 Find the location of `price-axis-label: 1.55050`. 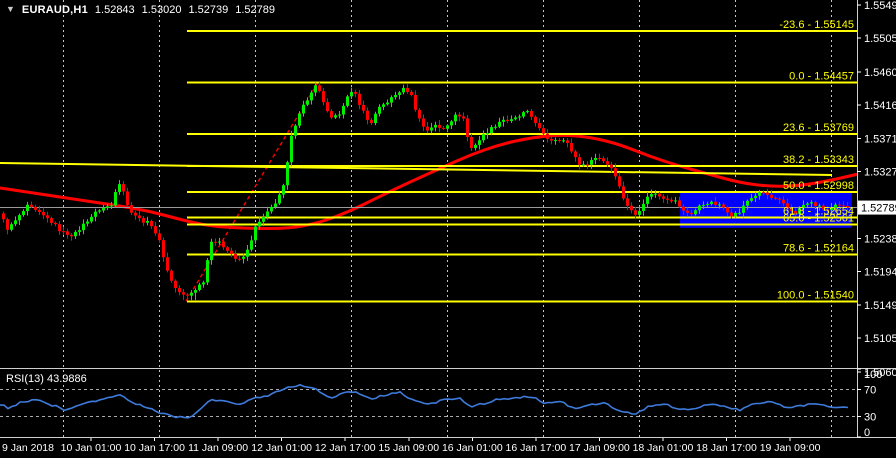

price-axis-label: 1.55050 is located at coordinates (880, 39).